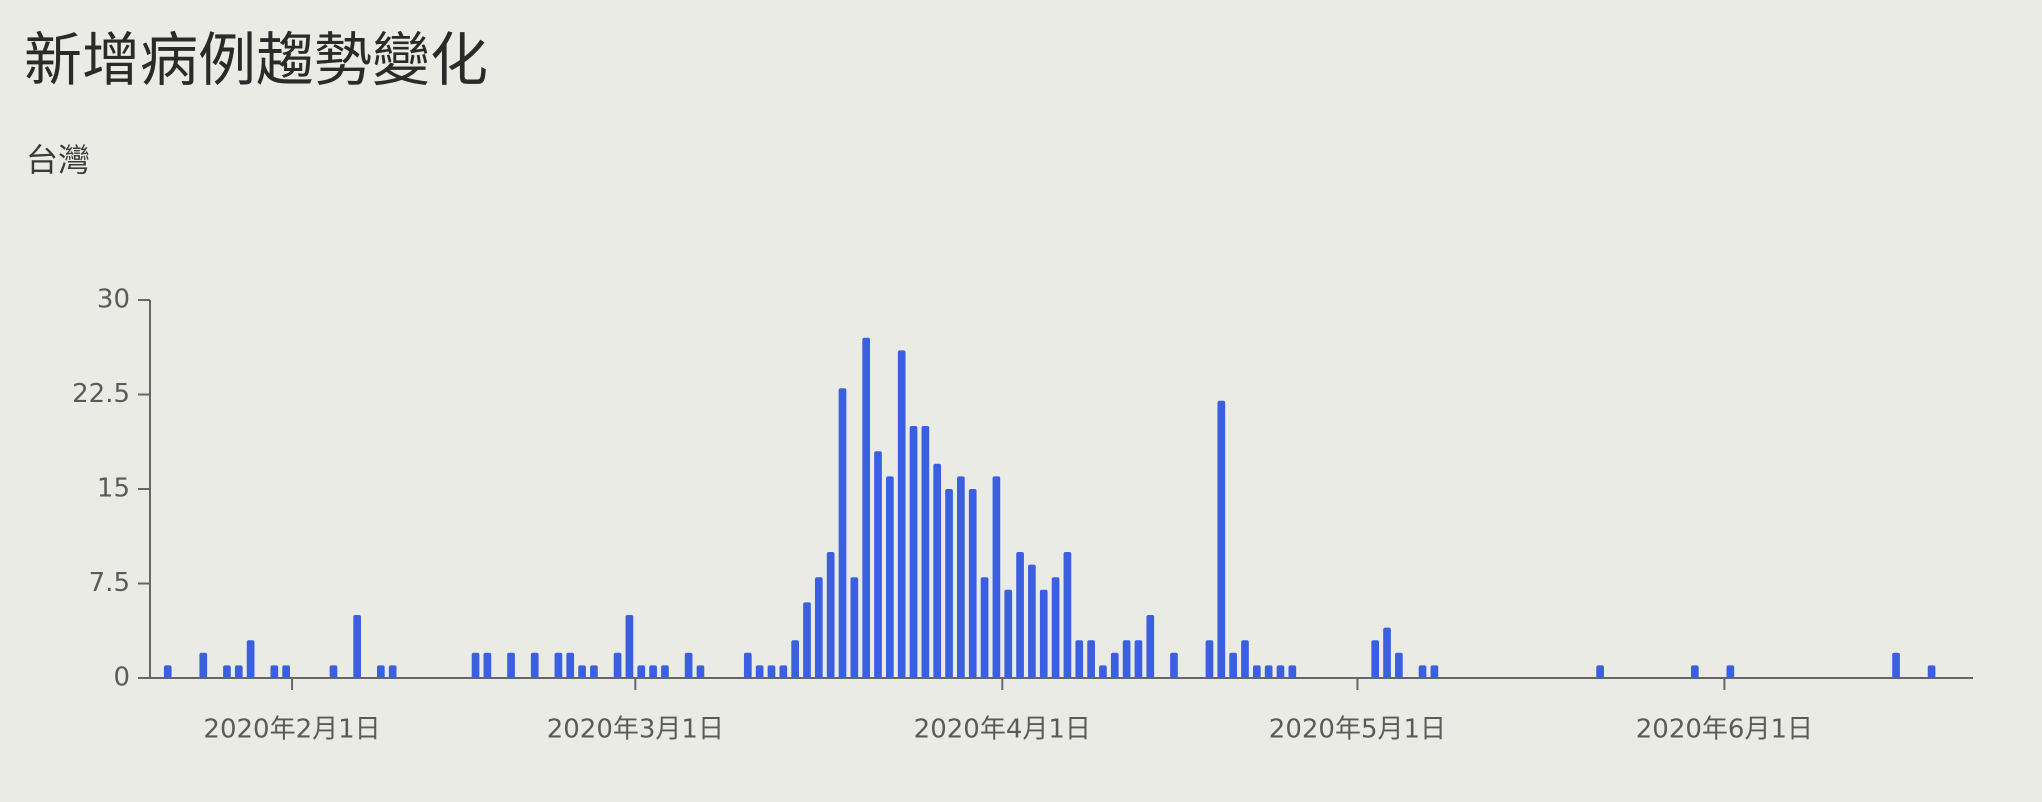 The image size is (2042, 802). I want to click on y-tick-label: 15, so click(113, 489).